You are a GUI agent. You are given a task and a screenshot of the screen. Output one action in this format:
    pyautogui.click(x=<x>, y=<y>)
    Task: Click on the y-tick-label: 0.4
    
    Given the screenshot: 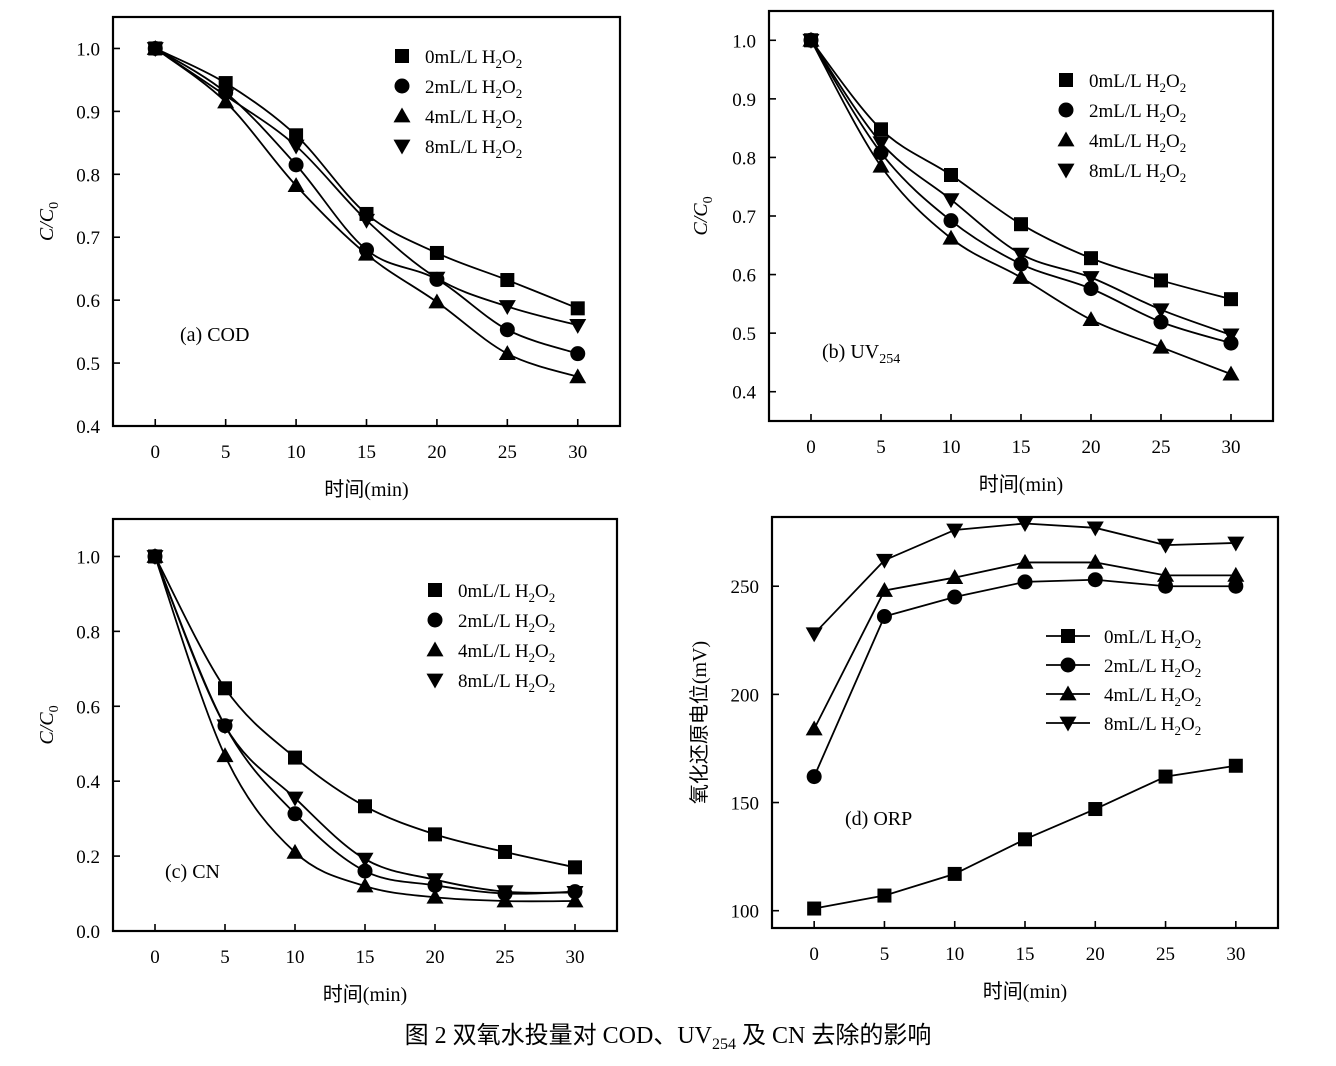 What is the action you would take?
    pyautogui.click(x=88, y=782)
    